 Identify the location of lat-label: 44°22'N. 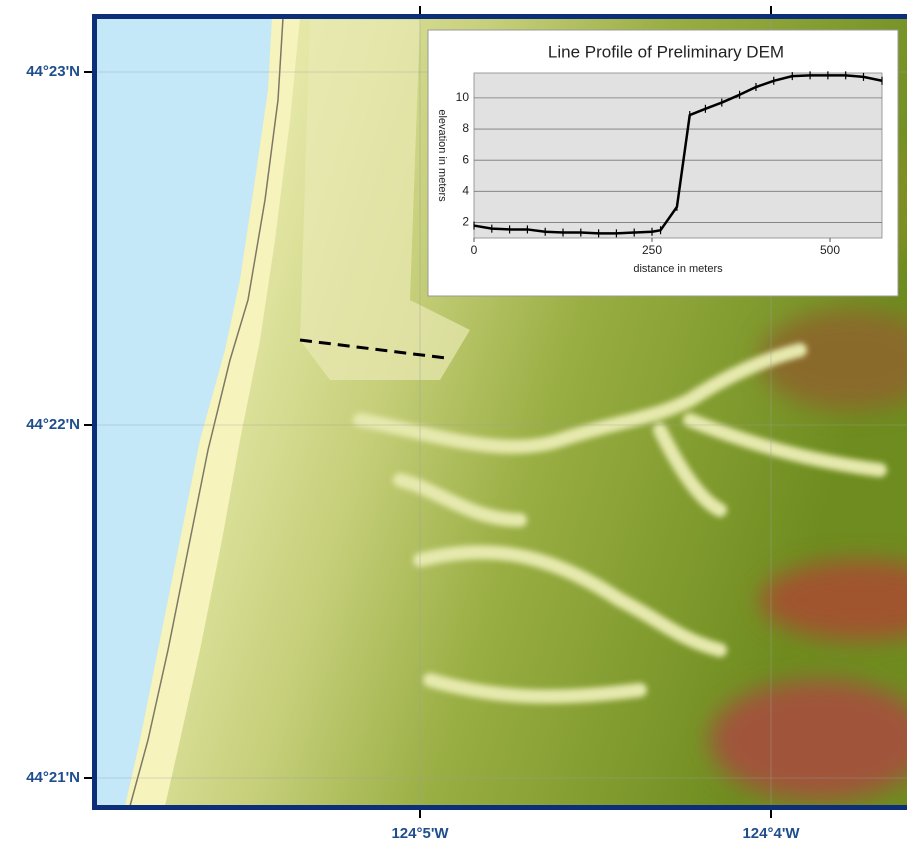
(53, 424).